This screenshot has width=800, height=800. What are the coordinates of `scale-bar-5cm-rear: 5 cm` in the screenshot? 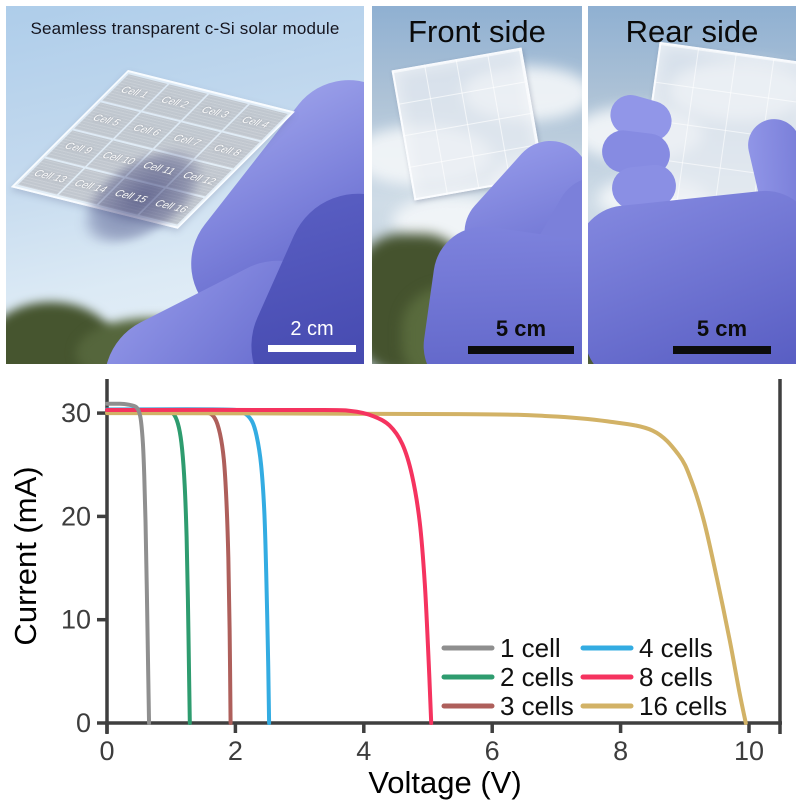 It's located at (722, 335).